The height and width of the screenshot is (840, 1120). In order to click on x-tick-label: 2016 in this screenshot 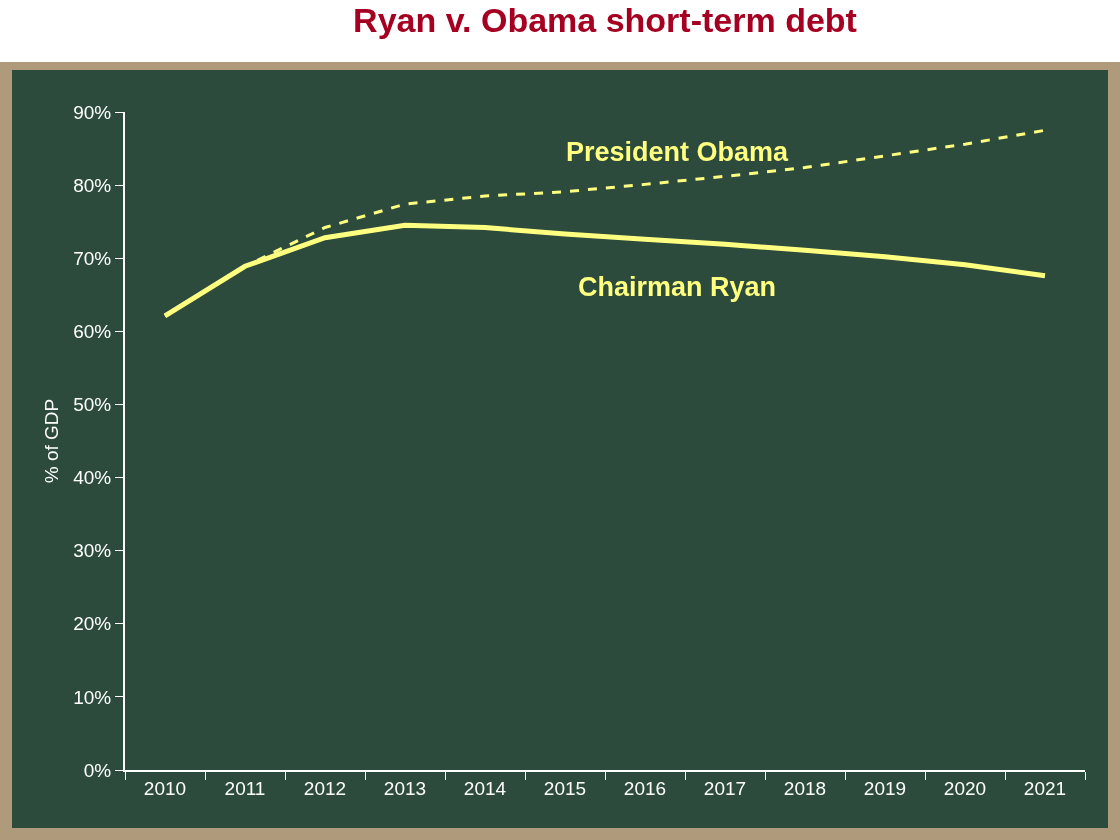, I will do `click(645, 788)`.